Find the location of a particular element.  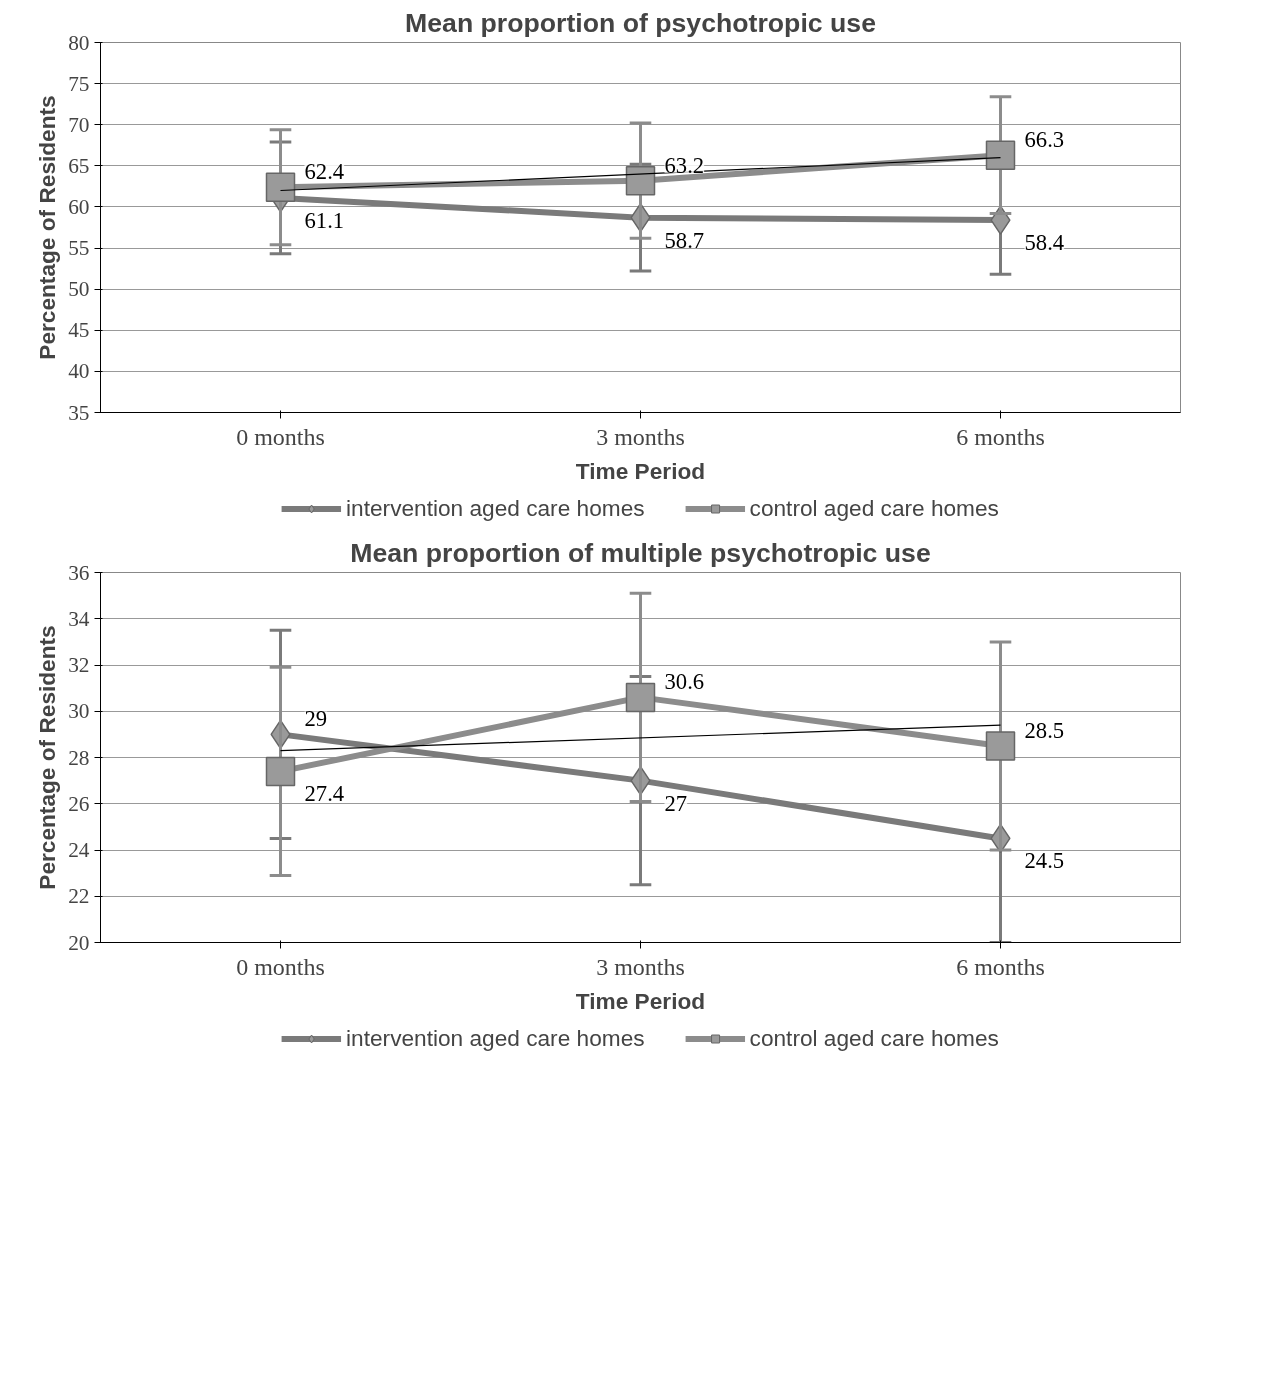

data-label: 66.3 is located at coordinates (1044, 140).